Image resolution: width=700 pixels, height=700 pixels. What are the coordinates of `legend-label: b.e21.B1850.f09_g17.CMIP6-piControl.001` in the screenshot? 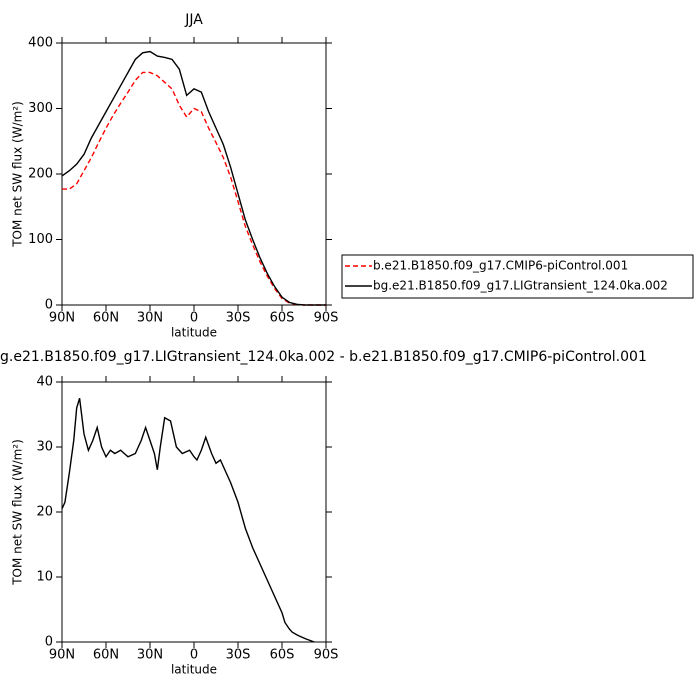 It's located at (500, 266).